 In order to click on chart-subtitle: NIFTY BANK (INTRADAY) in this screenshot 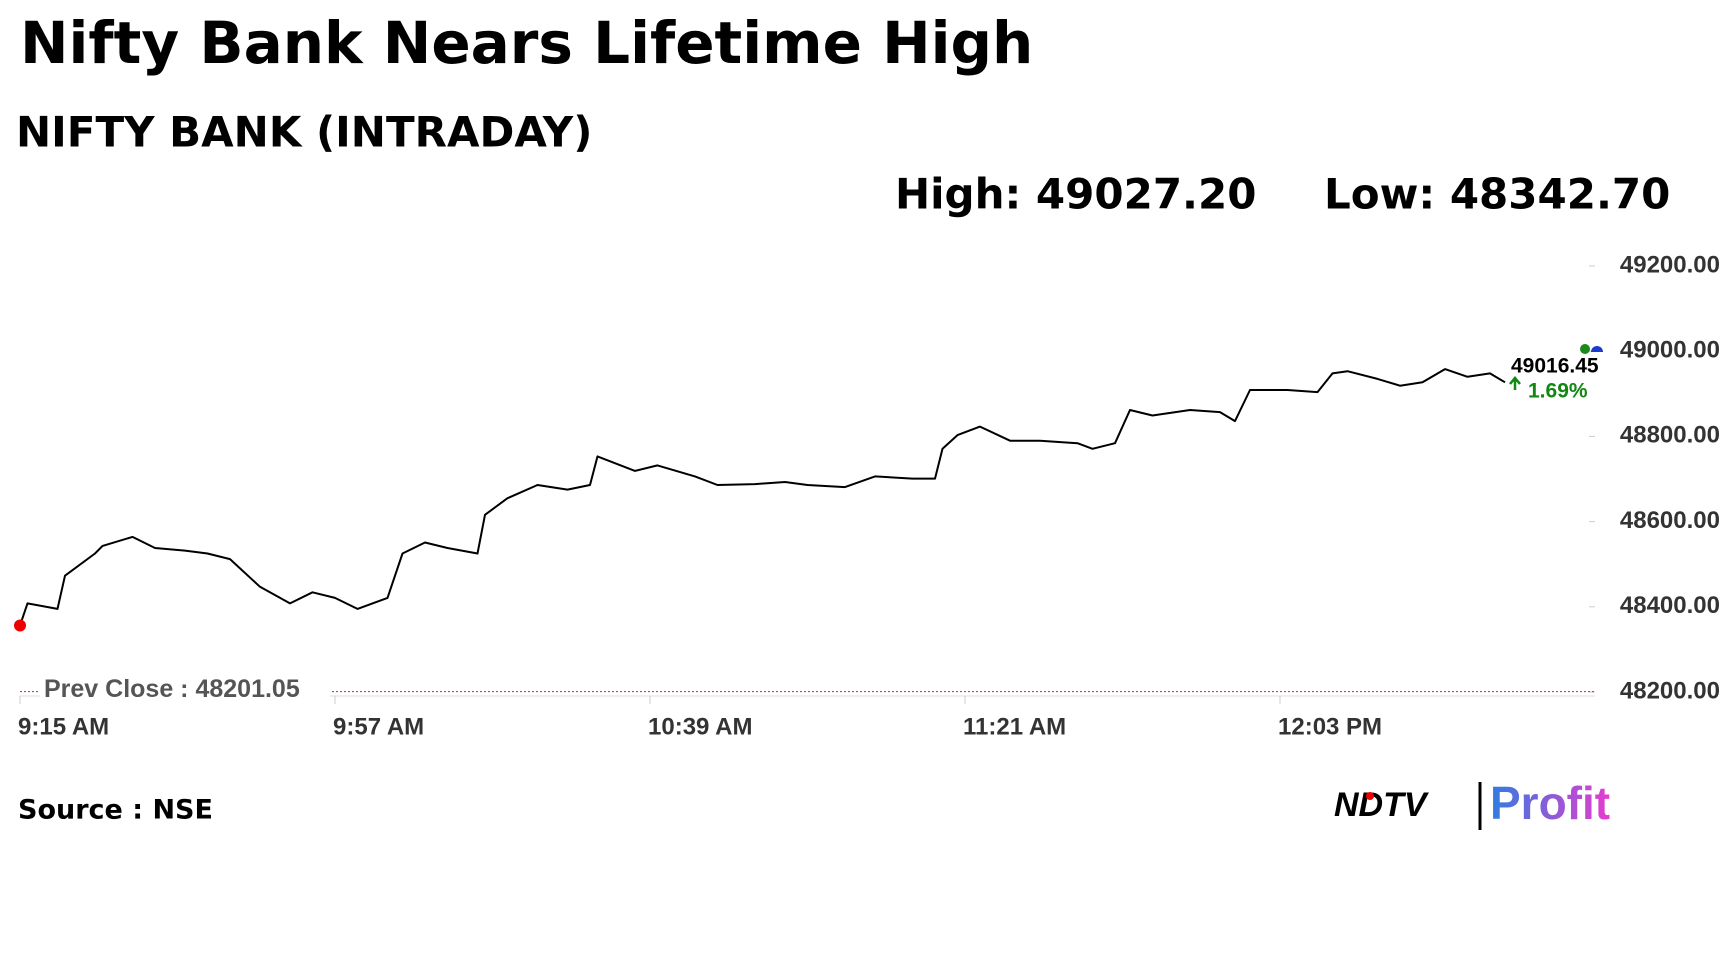, I will do `click(304, 132)`.